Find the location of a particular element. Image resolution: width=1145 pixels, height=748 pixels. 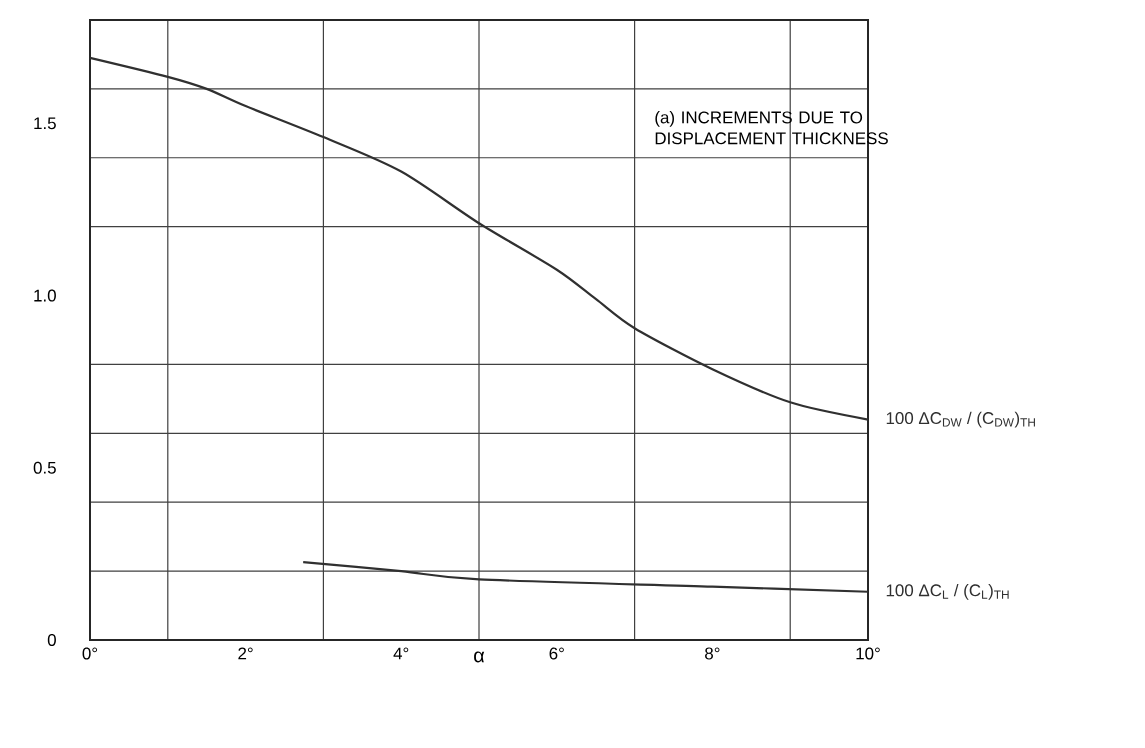

x-axis-title: α is located at coordinates (479, 657).